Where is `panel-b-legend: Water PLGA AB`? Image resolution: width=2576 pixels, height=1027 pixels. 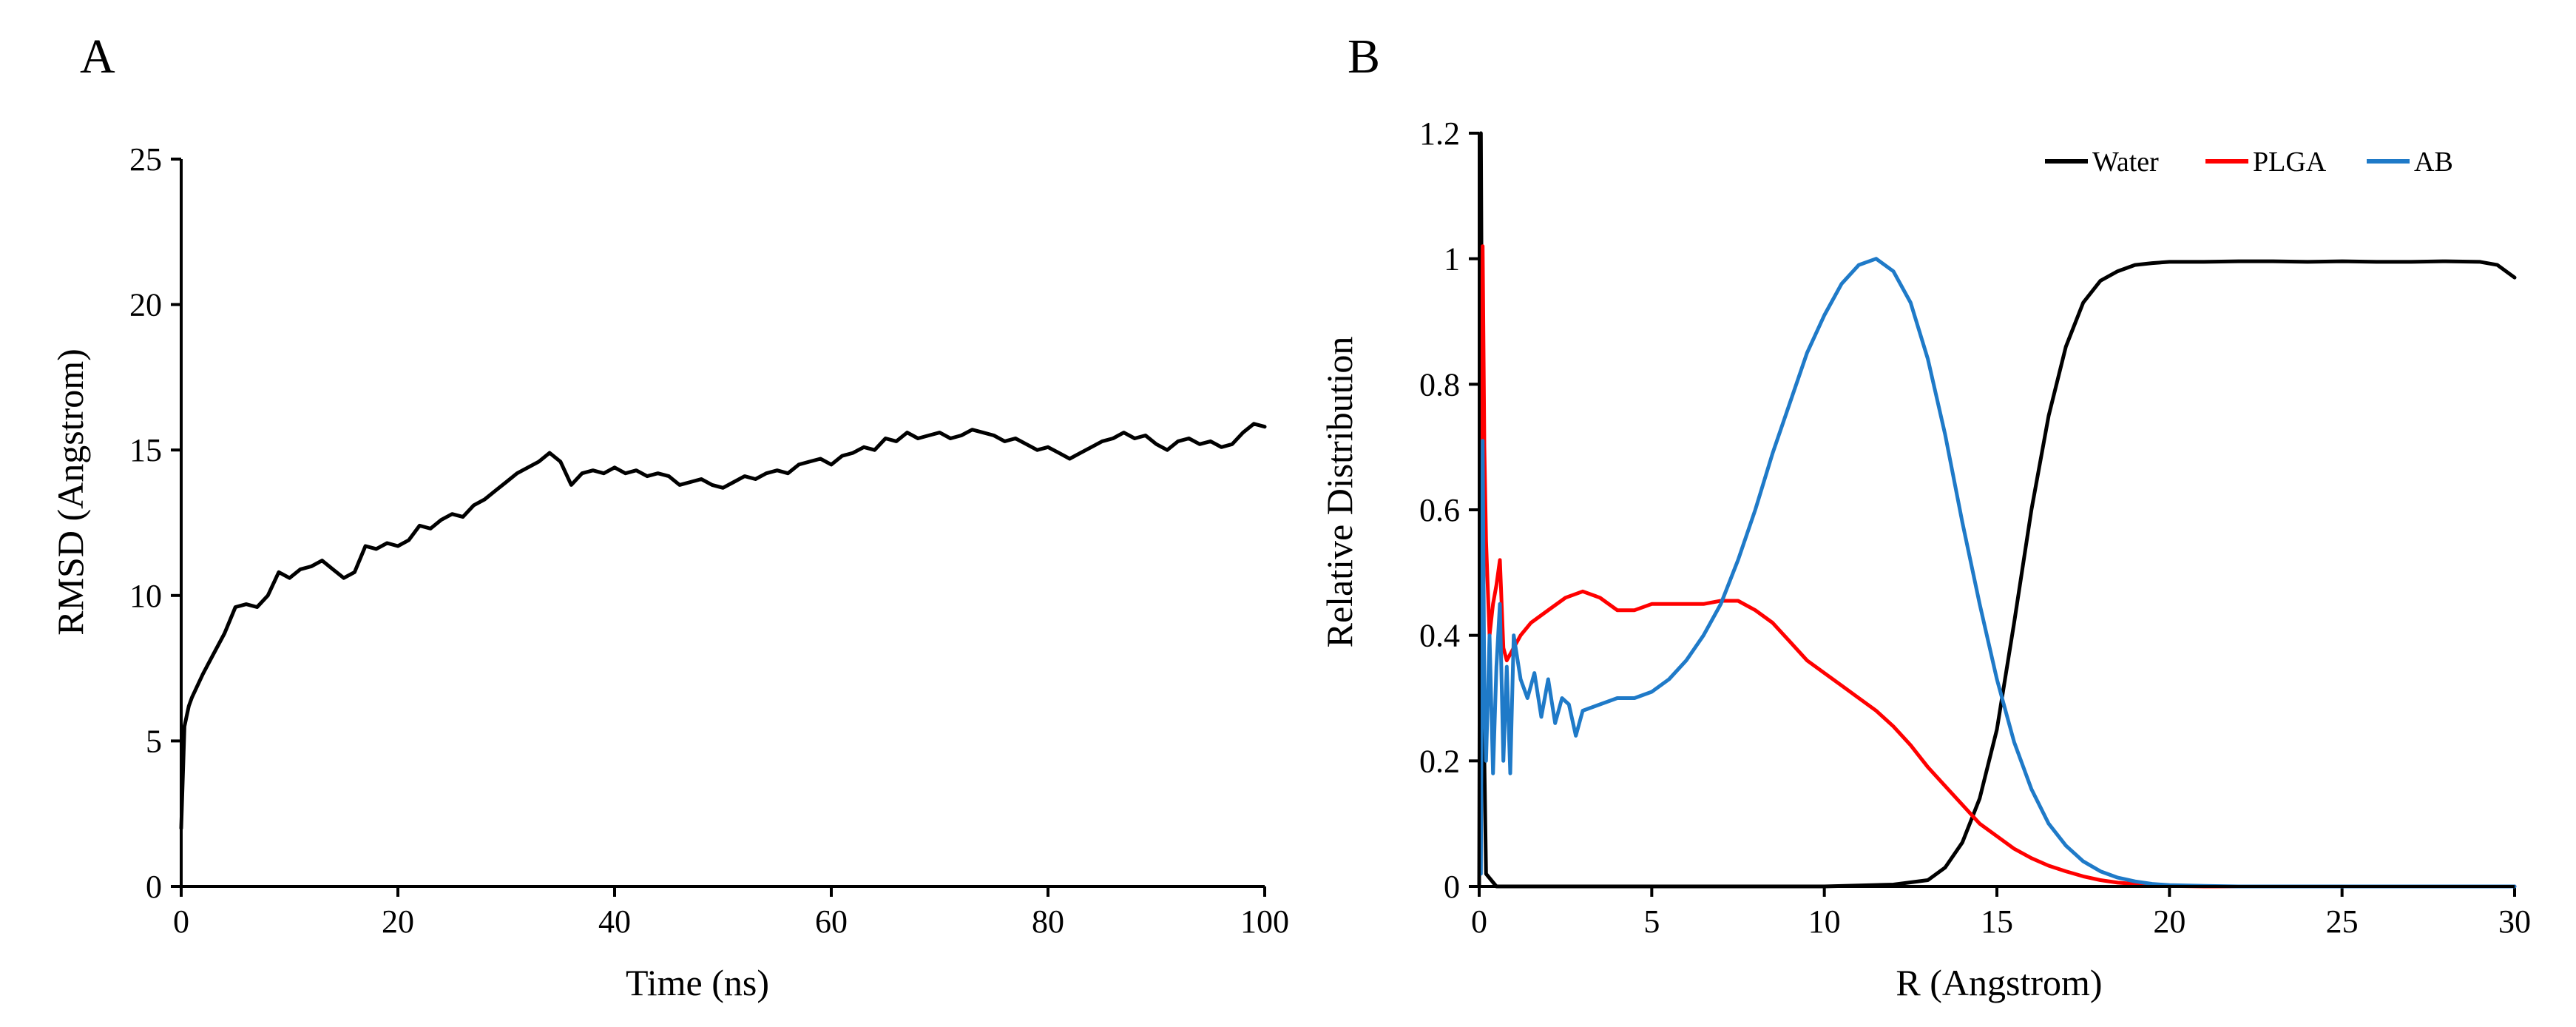
panel-b-legend: Water PLGA AB is located at coordinates (2249, 162).